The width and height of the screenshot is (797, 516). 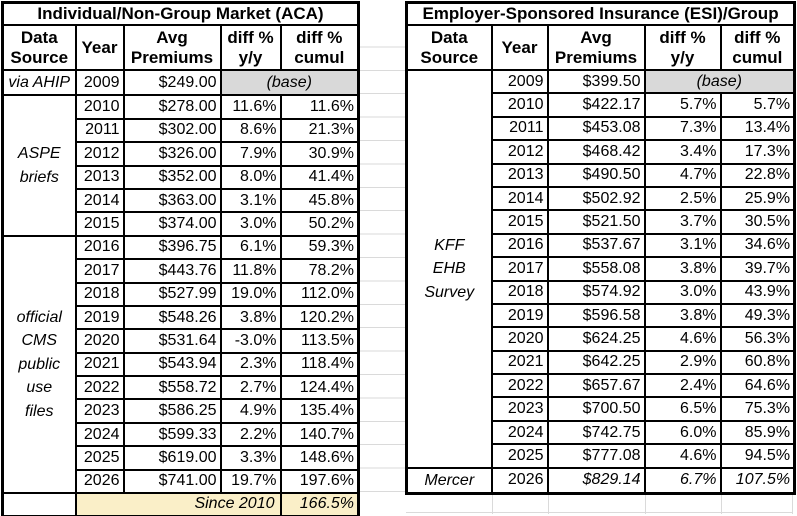 What do you see at coordinates (172, 224) in the screenshot?
I see `aca-premium-cell: $374.00` at bounding box center [172, 224].